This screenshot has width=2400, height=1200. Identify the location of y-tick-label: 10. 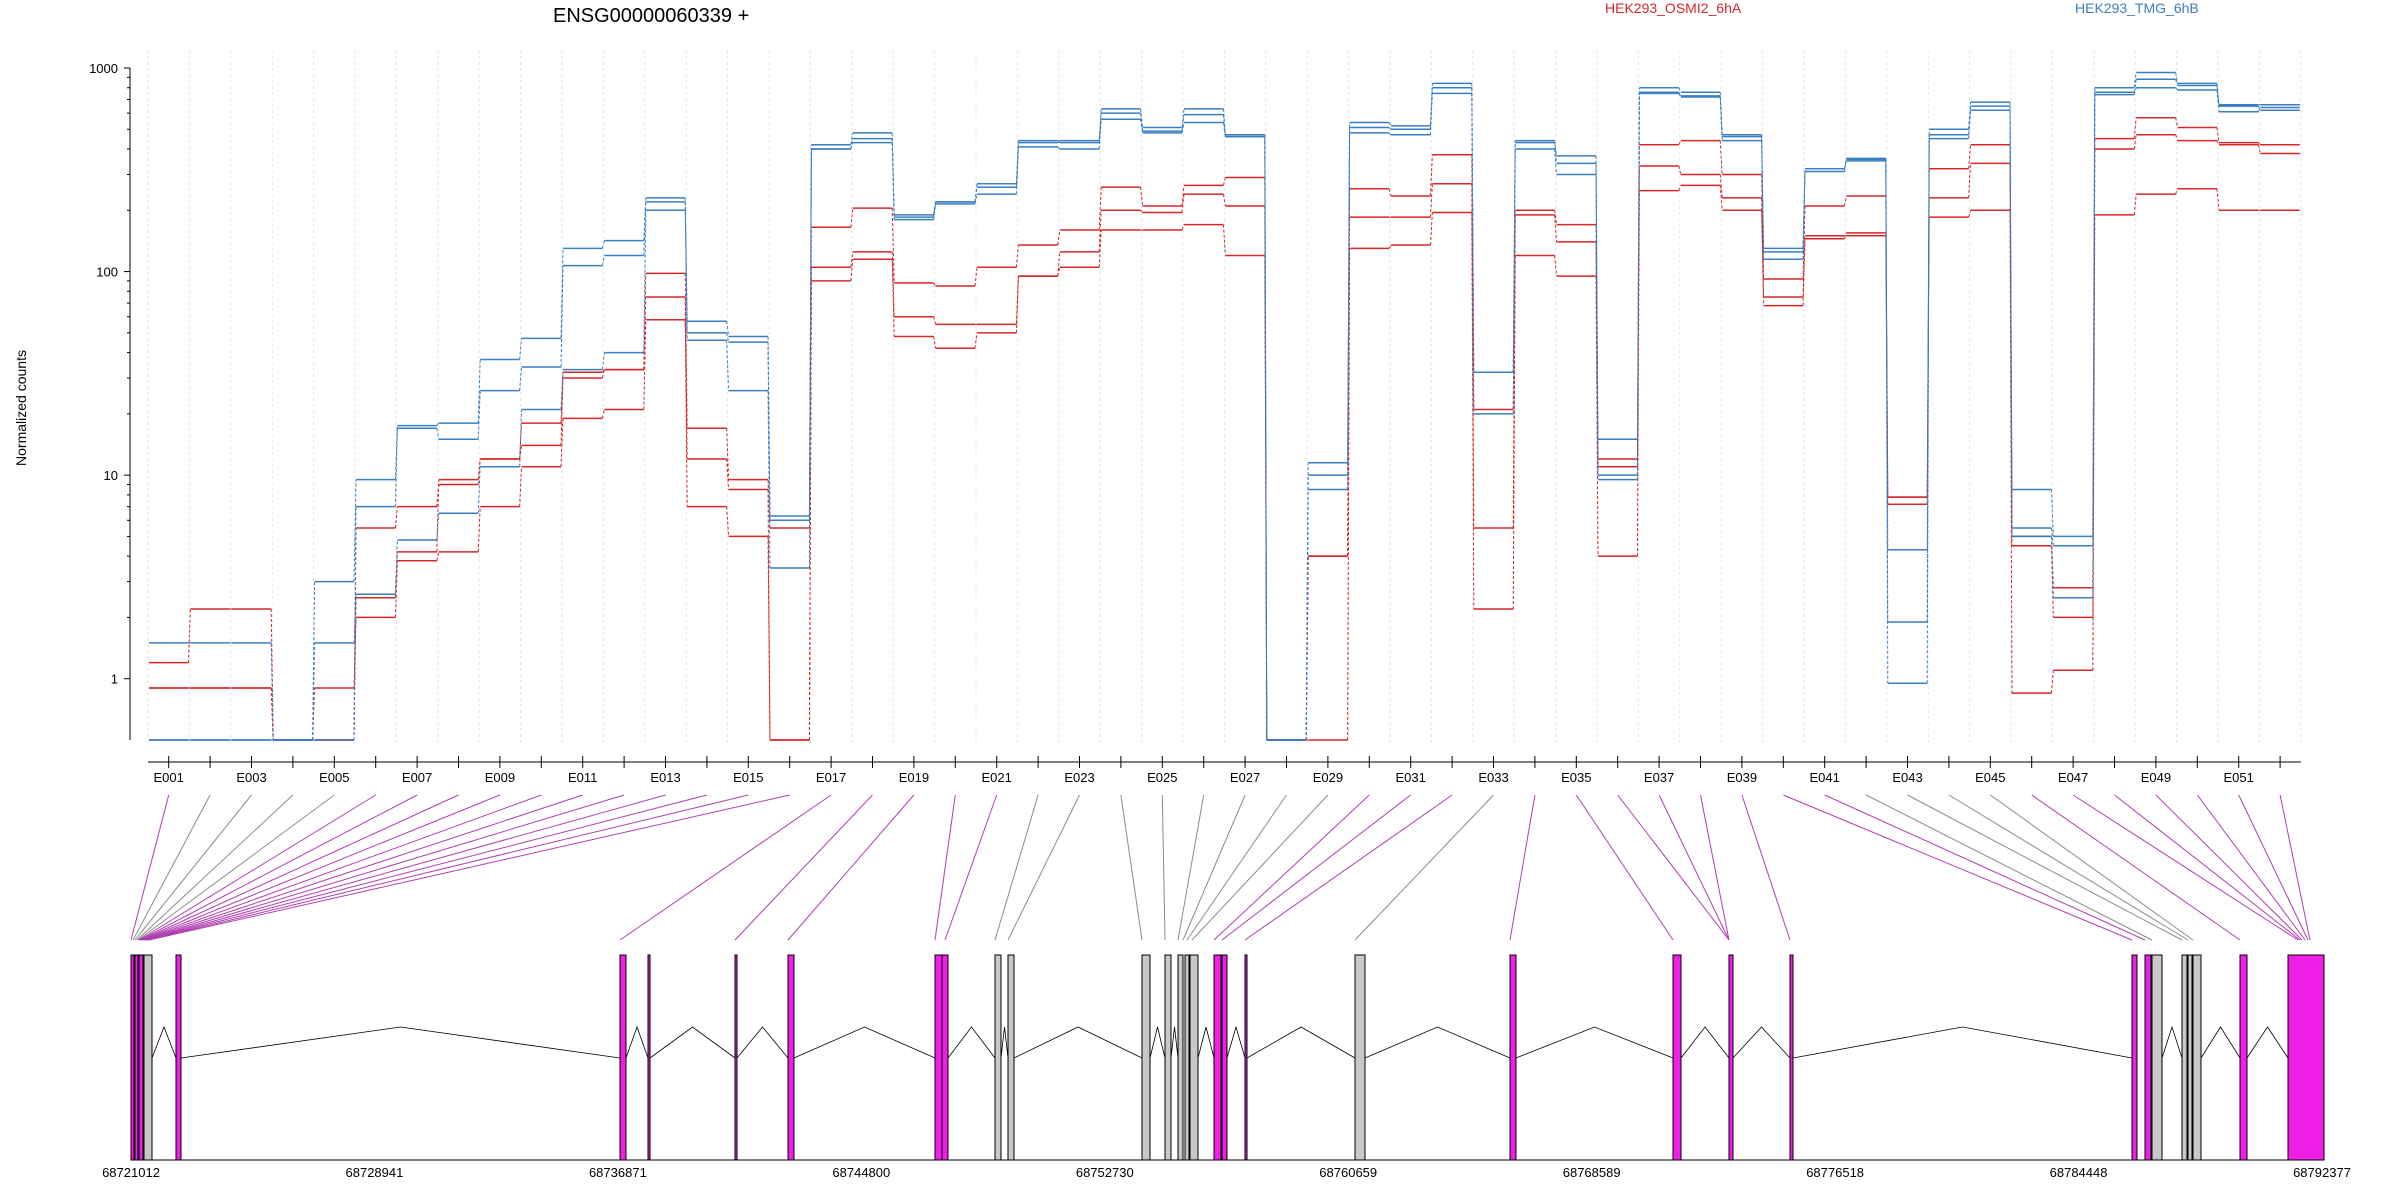
(111, 475).